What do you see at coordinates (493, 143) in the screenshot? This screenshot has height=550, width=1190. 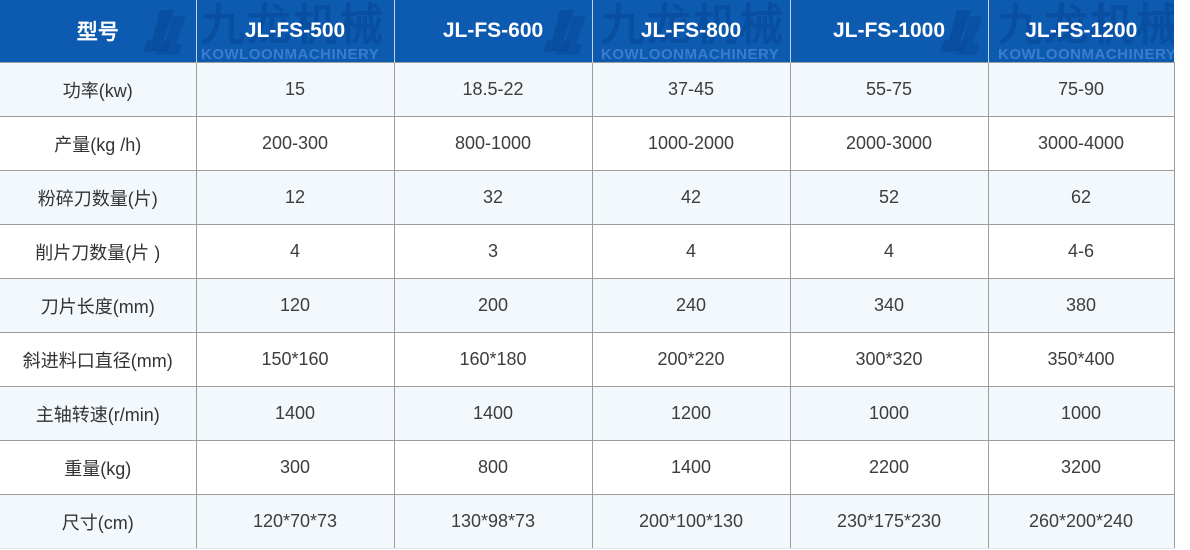 I see `spec-value: 800-1000` at bounding box center [493, 143].